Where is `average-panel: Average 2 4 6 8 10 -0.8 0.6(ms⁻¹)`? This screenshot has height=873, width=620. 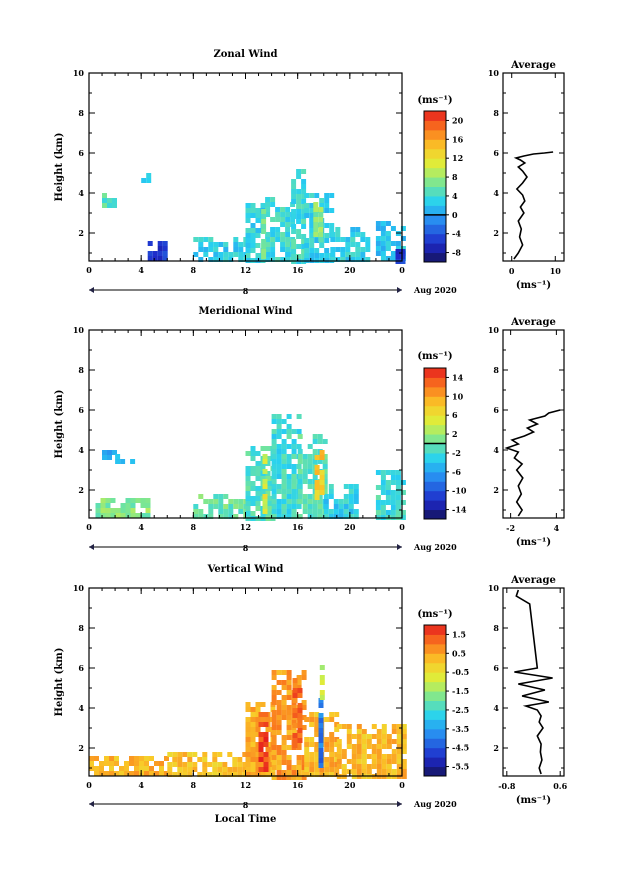
average-panel: Average 2 4 6 8 10 -0.8 0.6(ms⁻¹) is located at coordinates (528, 690).